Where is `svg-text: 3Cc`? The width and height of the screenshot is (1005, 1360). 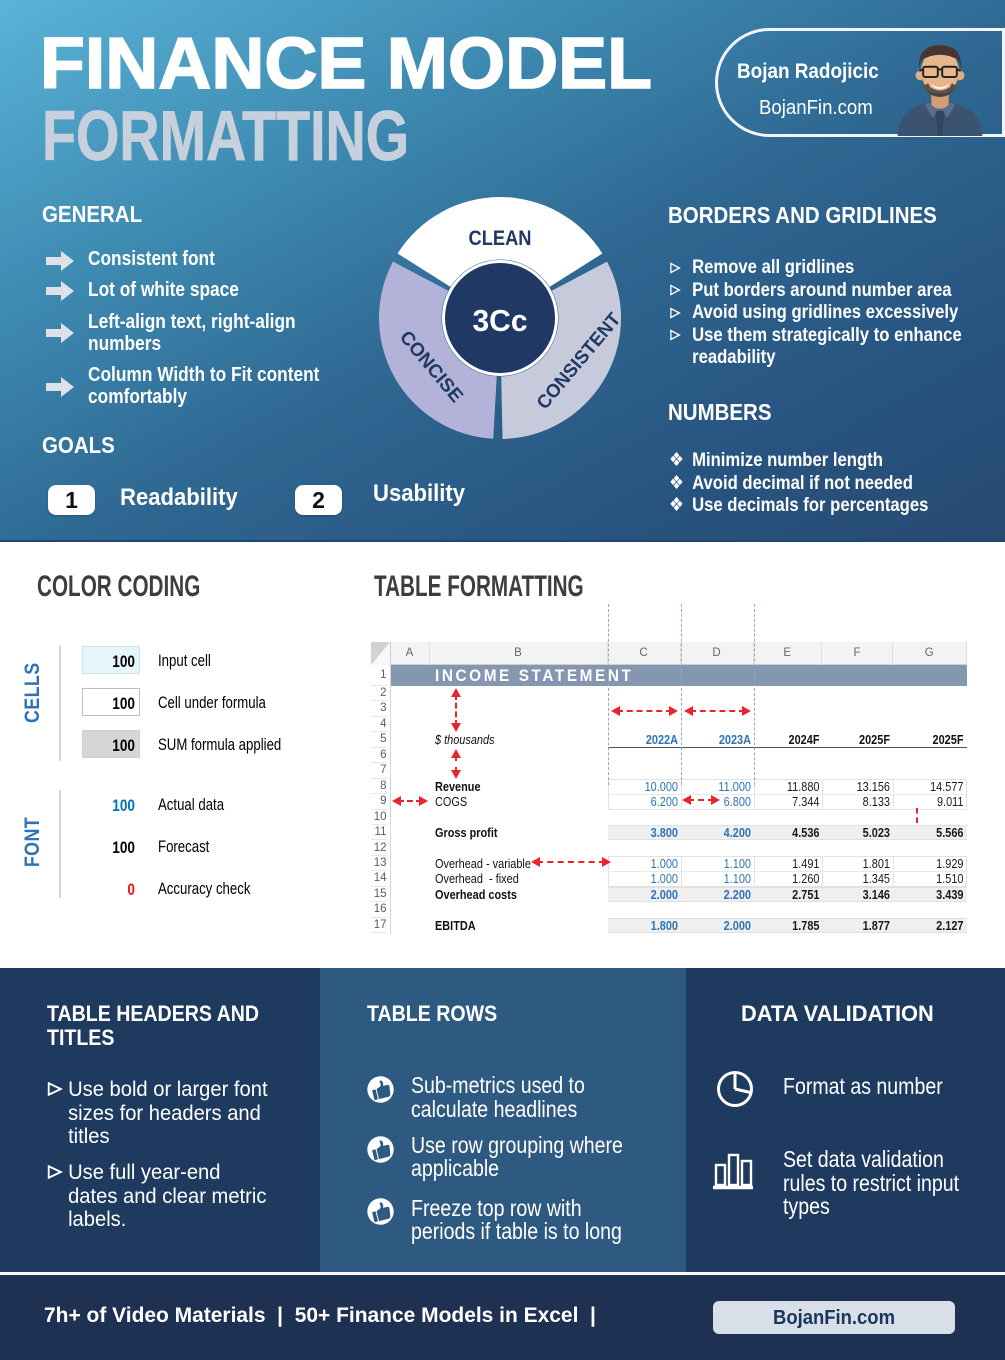 svg-text: 3Cc is located at coordinates (500, 320).